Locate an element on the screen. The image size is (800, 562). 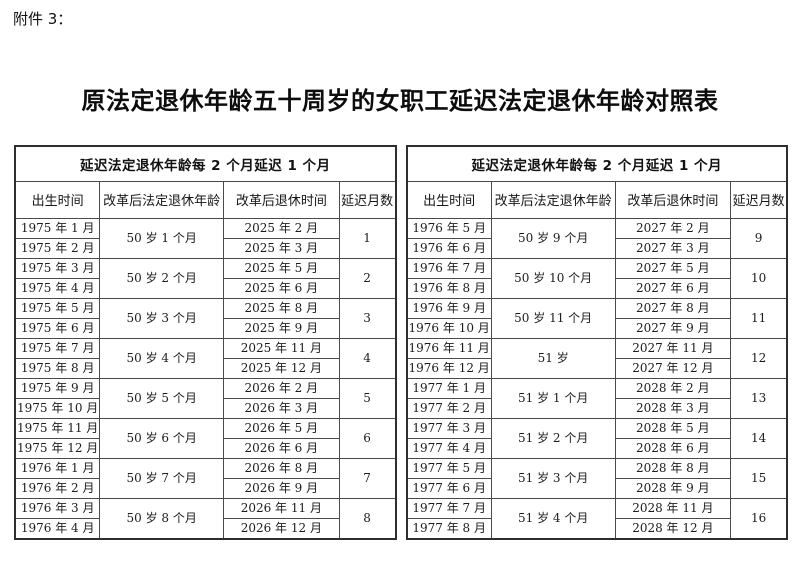
retire-cell: 2028 年 11 月 is located at coordinates (673, 508).